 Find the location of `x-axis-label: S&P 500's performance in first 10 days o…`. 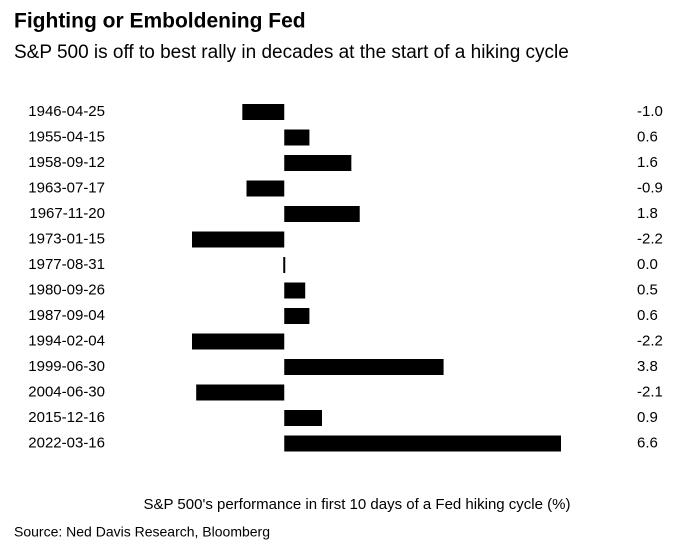

x-axis-label: S&P 500's performance in first 10 days o… is located at coordinates (357, 504).